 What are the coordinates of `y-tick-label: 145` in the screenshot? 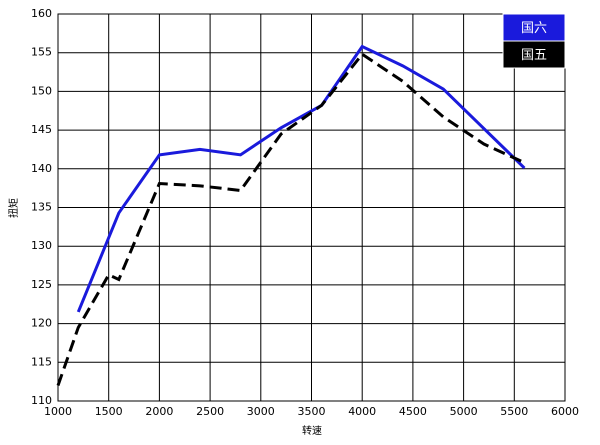 It's located at (41, 129).